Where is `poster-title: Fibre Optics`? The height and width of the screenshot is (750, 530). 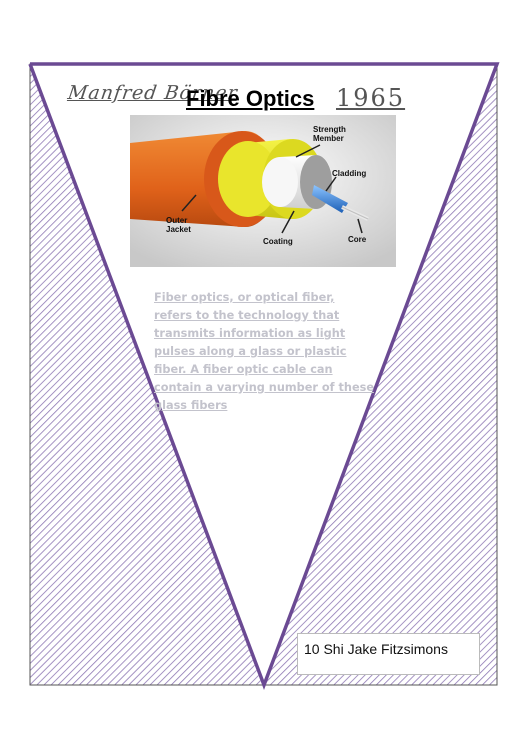
poster-title: Fibre Optics is located at coordinates (250, 98).